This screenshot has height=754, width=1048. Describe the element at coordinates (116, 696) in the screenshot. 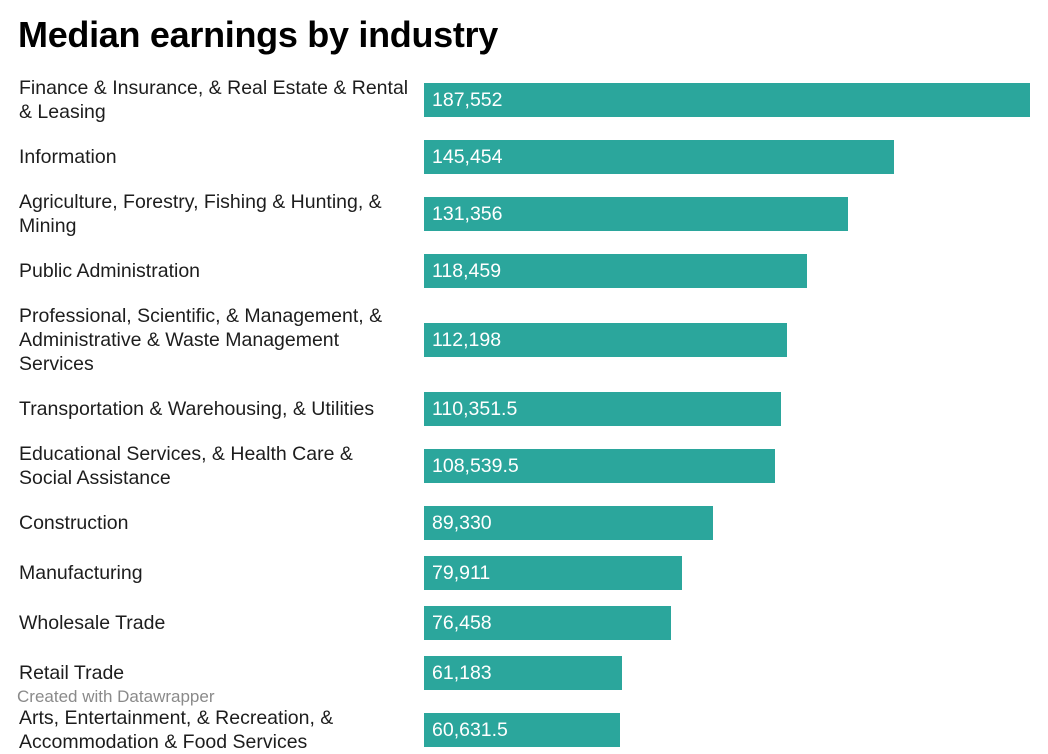

I see `credit-footer: Created with Datawrapper` at that location.